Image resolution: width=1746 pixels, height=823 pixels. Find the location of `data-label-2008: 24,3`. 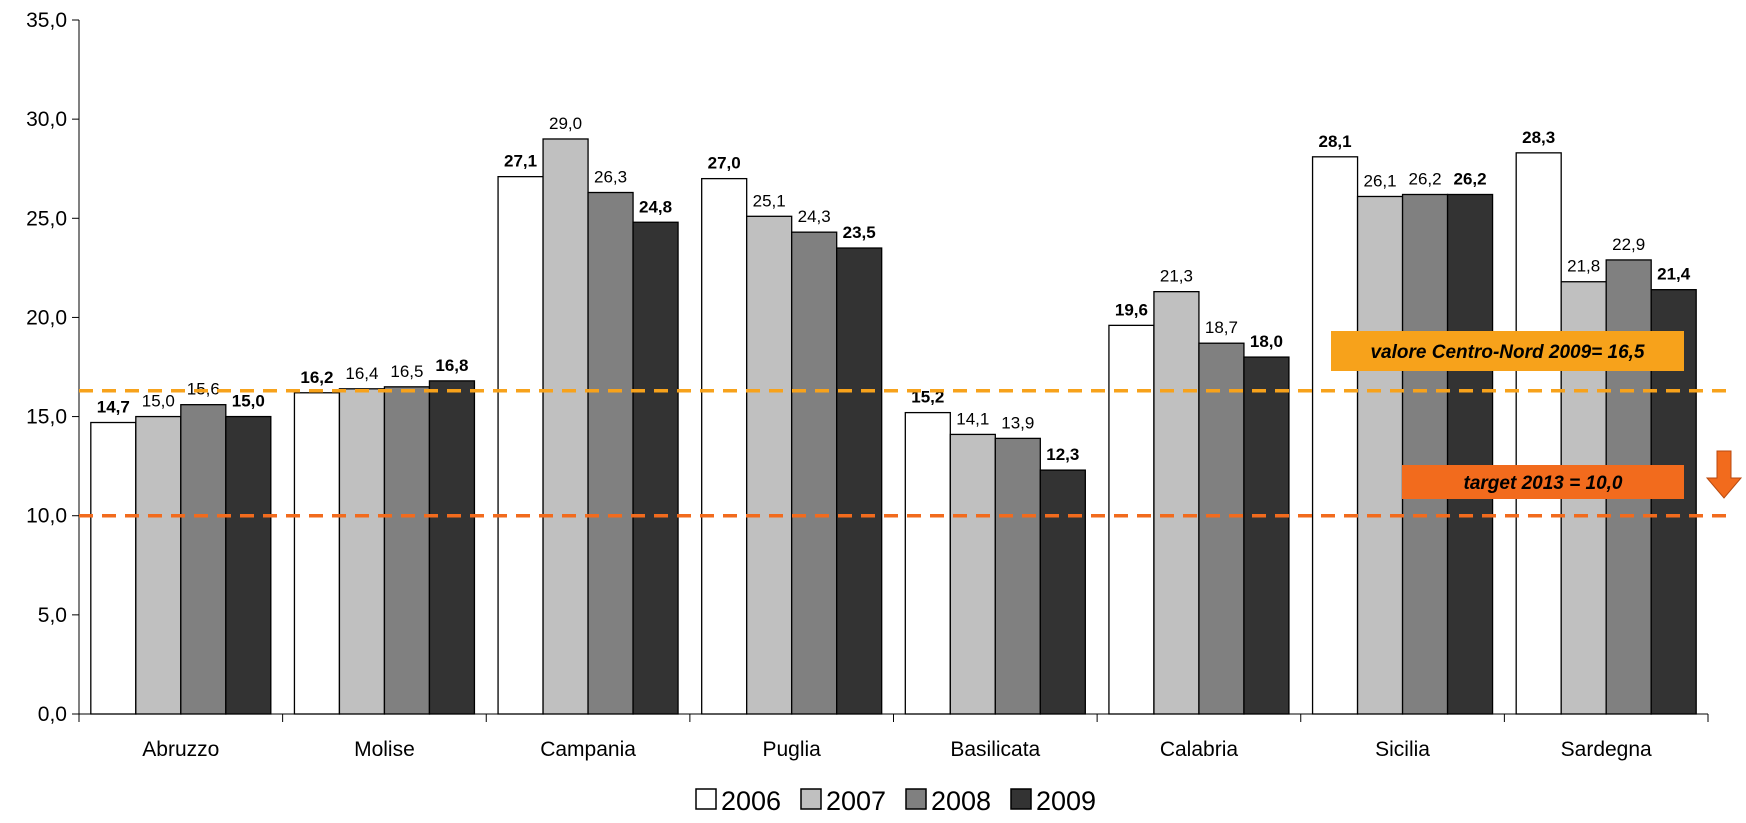

data-label-2008: 24,3 is located at coordinates (814, 216).